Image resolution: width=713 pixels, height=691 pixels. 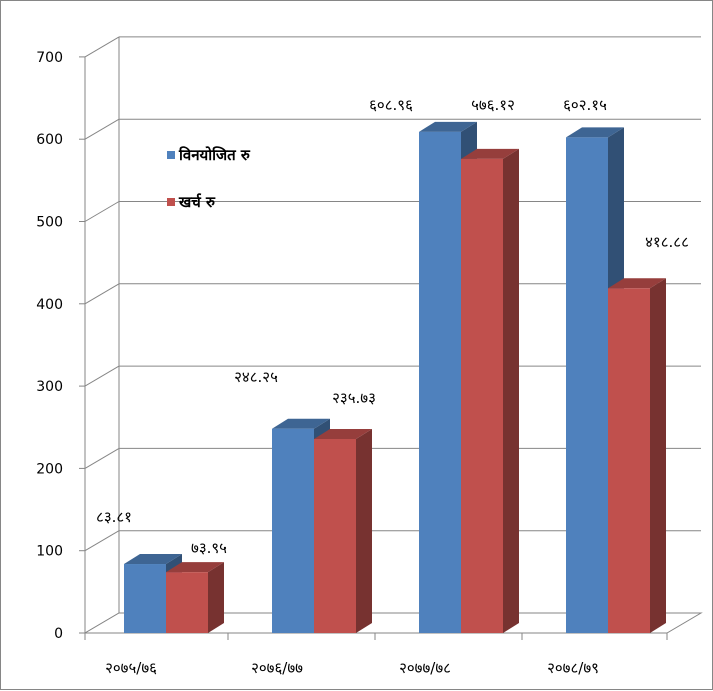 What do you see at coordinates (490, 153) in the screenshot?
I see `bar-expense-2-top` at bounding box center [490, 153].